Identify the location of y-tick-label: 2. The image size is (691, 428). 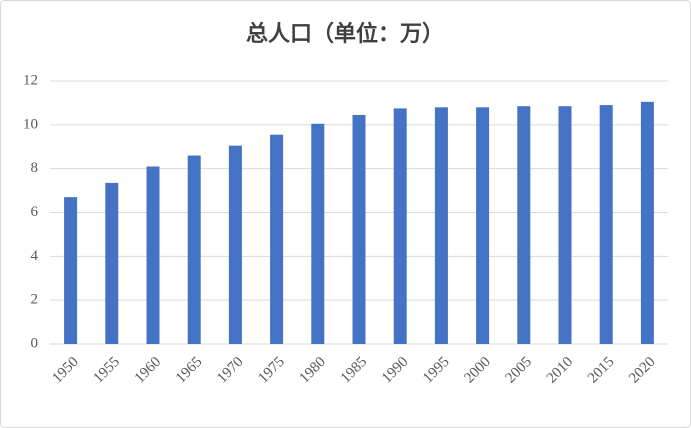
(35, 300).